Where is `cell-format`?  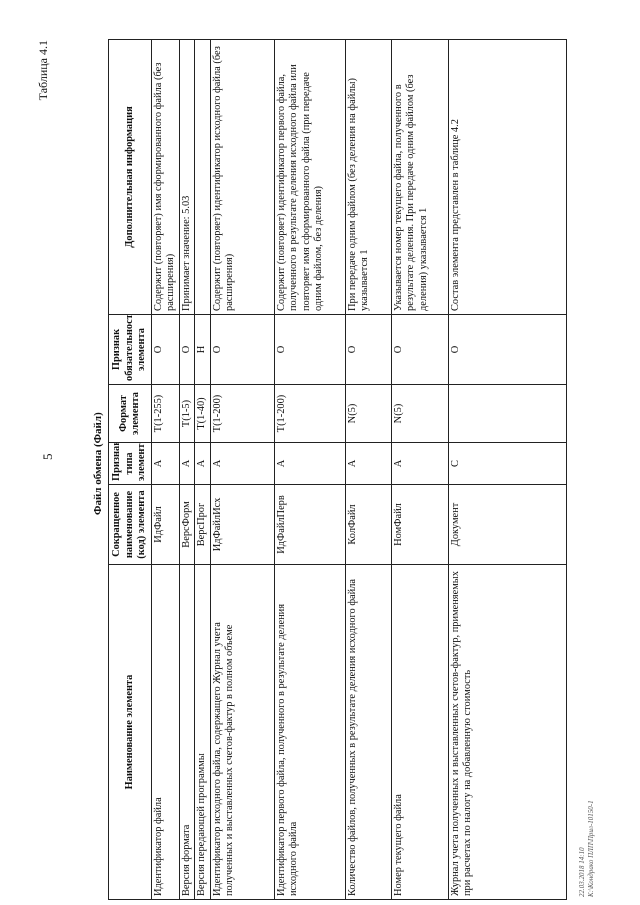 cell-format is located at coordinates (507, 413).